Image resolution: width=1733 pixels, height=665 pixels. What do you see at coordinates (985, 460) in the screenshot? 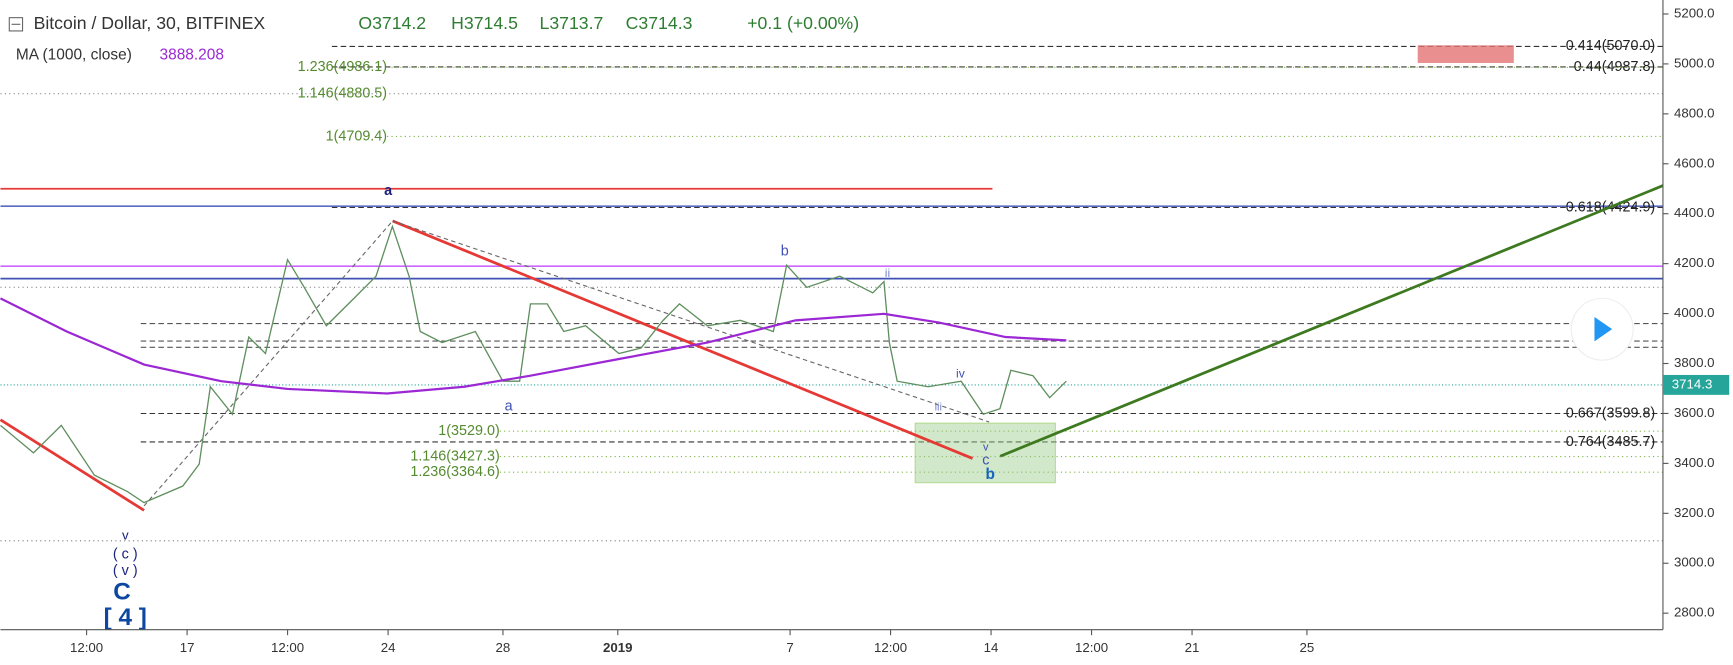
I see `wave-label: c` at bounding box center [985, 460].